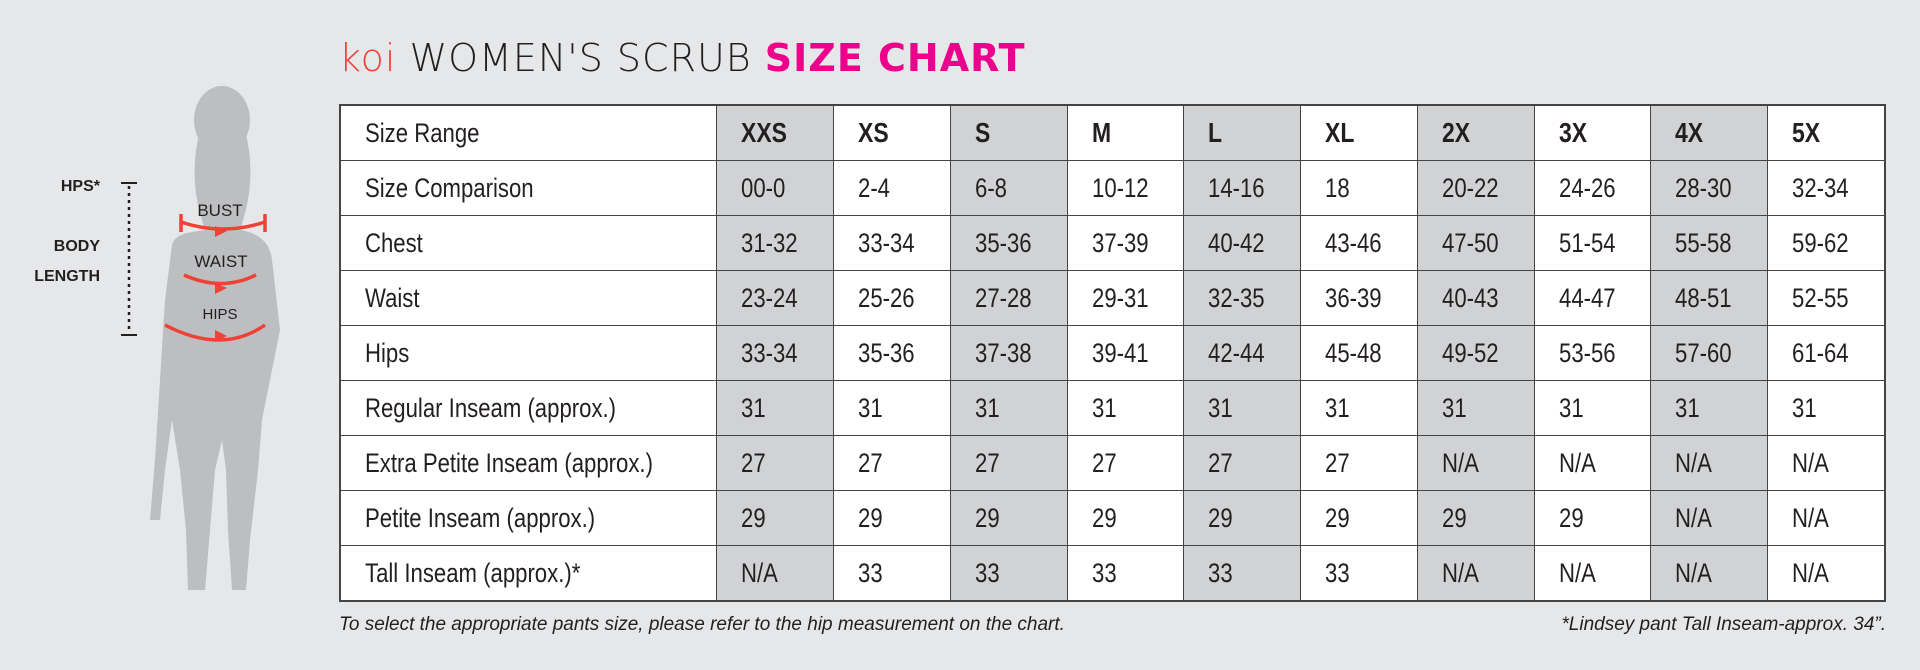  What do you see at coordinates (1709, 298) in the screenshot?
I see `table-cell: 48-51` at bounding box center [1709, 298].